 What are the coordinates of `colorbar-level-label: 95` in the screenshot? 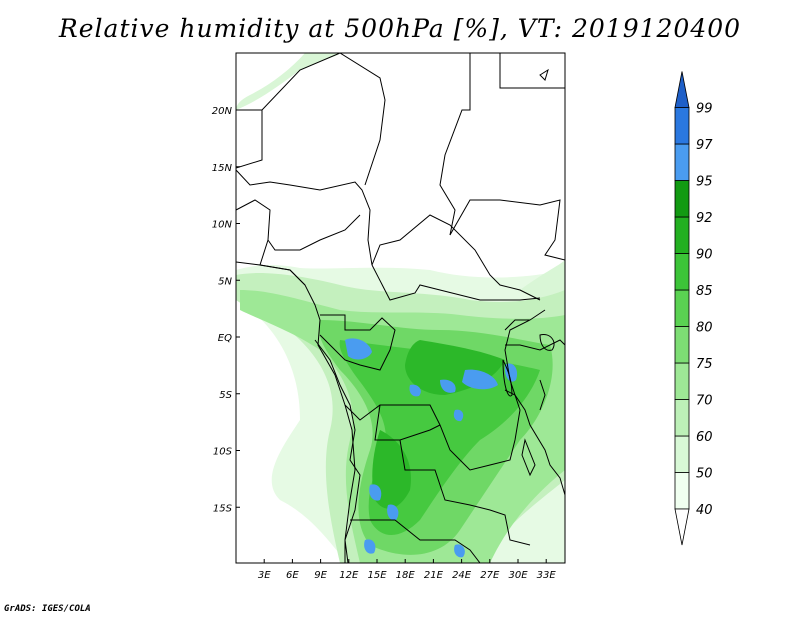 It's located at (704, 182).